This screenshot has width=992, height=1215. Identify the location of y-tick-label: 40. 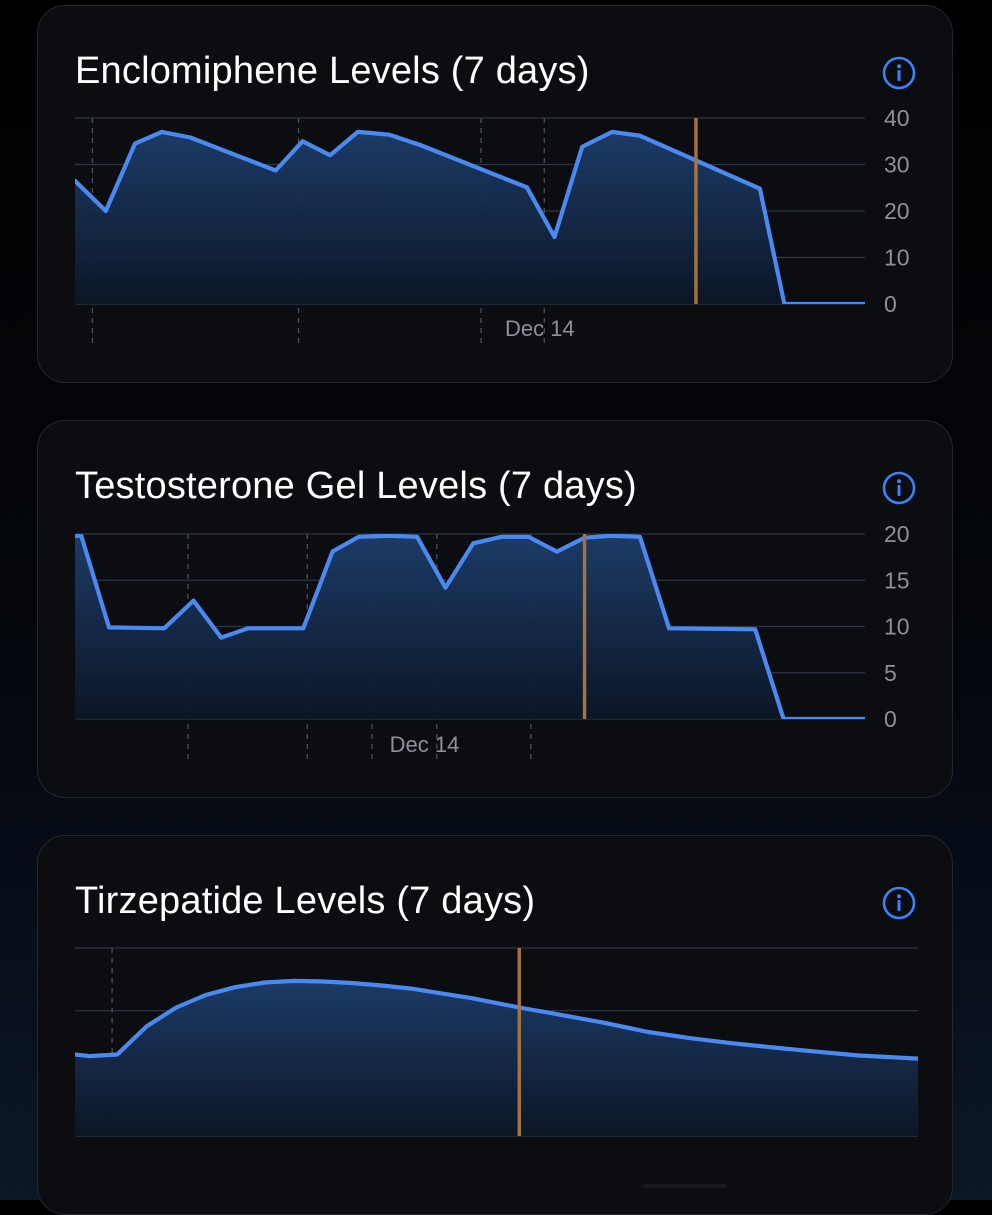
(897, 118).